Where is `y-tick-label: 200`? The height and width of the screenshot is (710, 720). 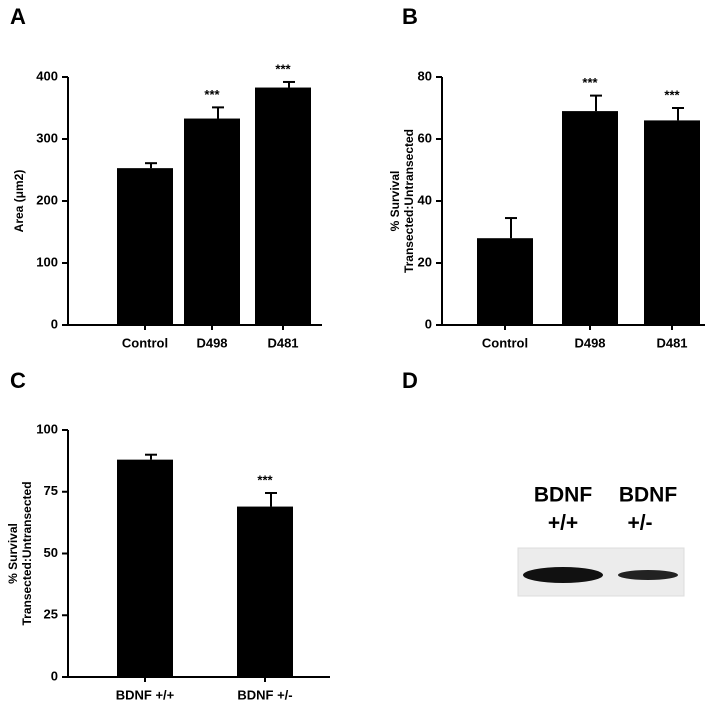
y-tick-label: 200 is located at coordinates (47, 199).